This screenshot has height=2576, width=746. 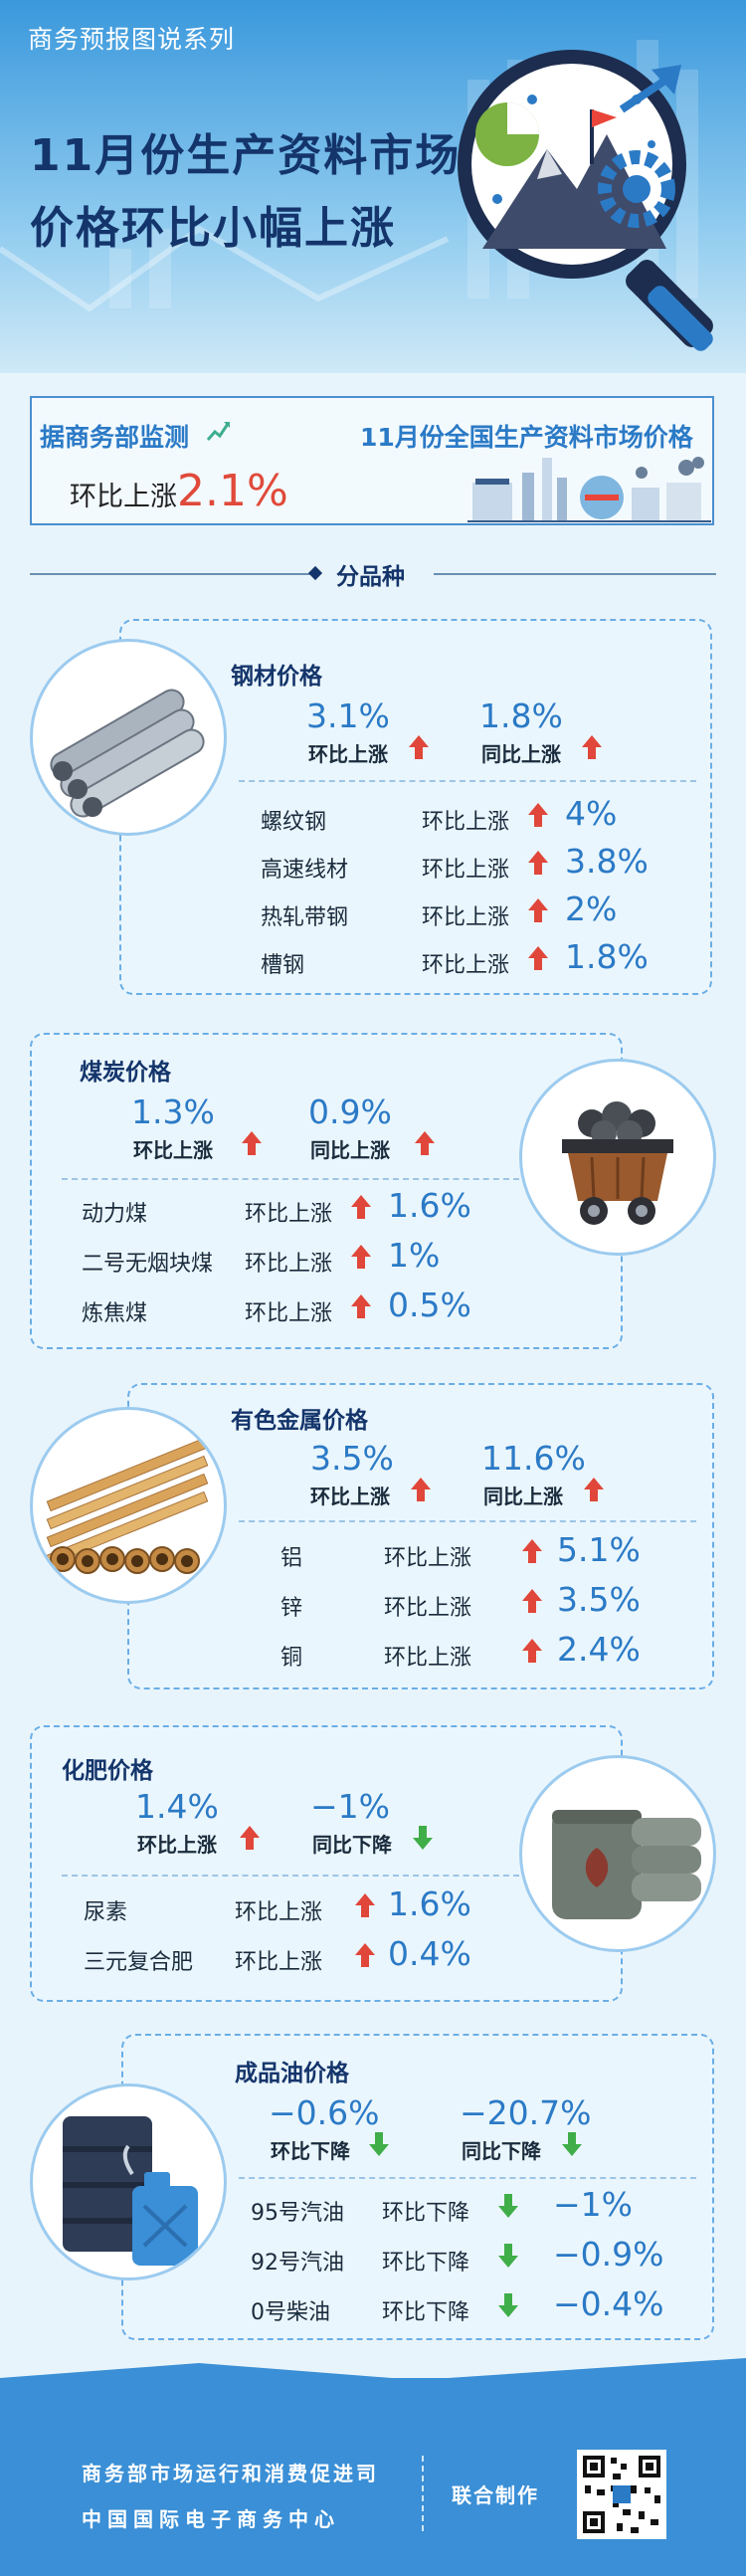 I want to click on coal-mom-label: 环比上涨, so click(x=173, y=1150).